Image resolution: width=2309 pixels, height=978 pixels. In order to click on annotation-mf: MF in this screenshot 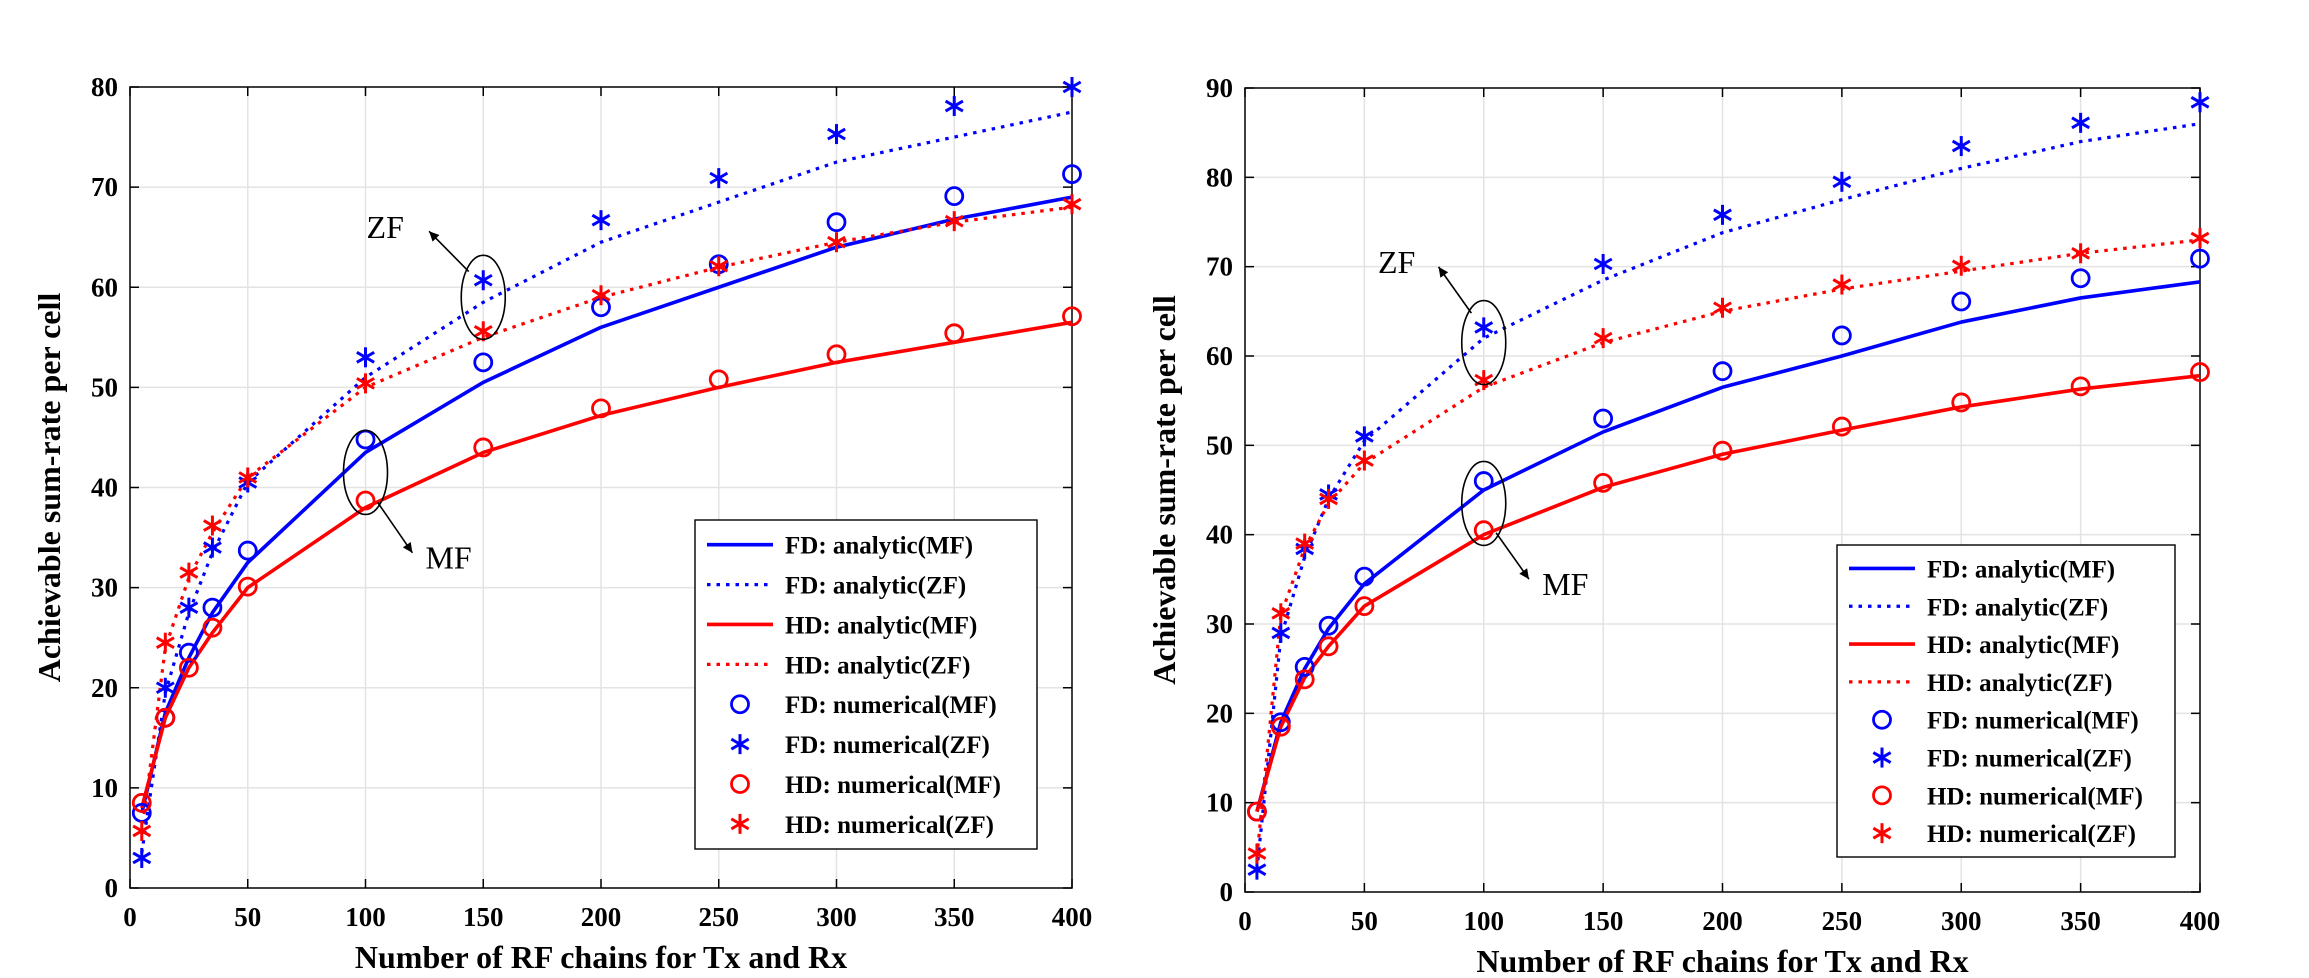, I will do `click(1524, 531)`.